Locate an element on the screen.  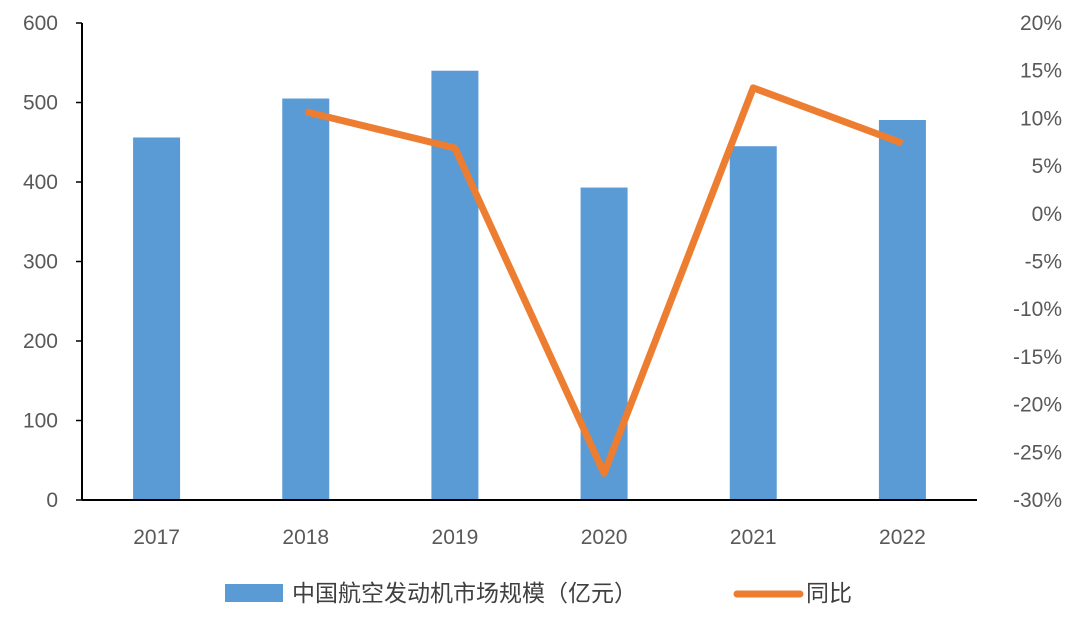
y-right-tick--30%: -30% is located at coordinates (1037, 500).